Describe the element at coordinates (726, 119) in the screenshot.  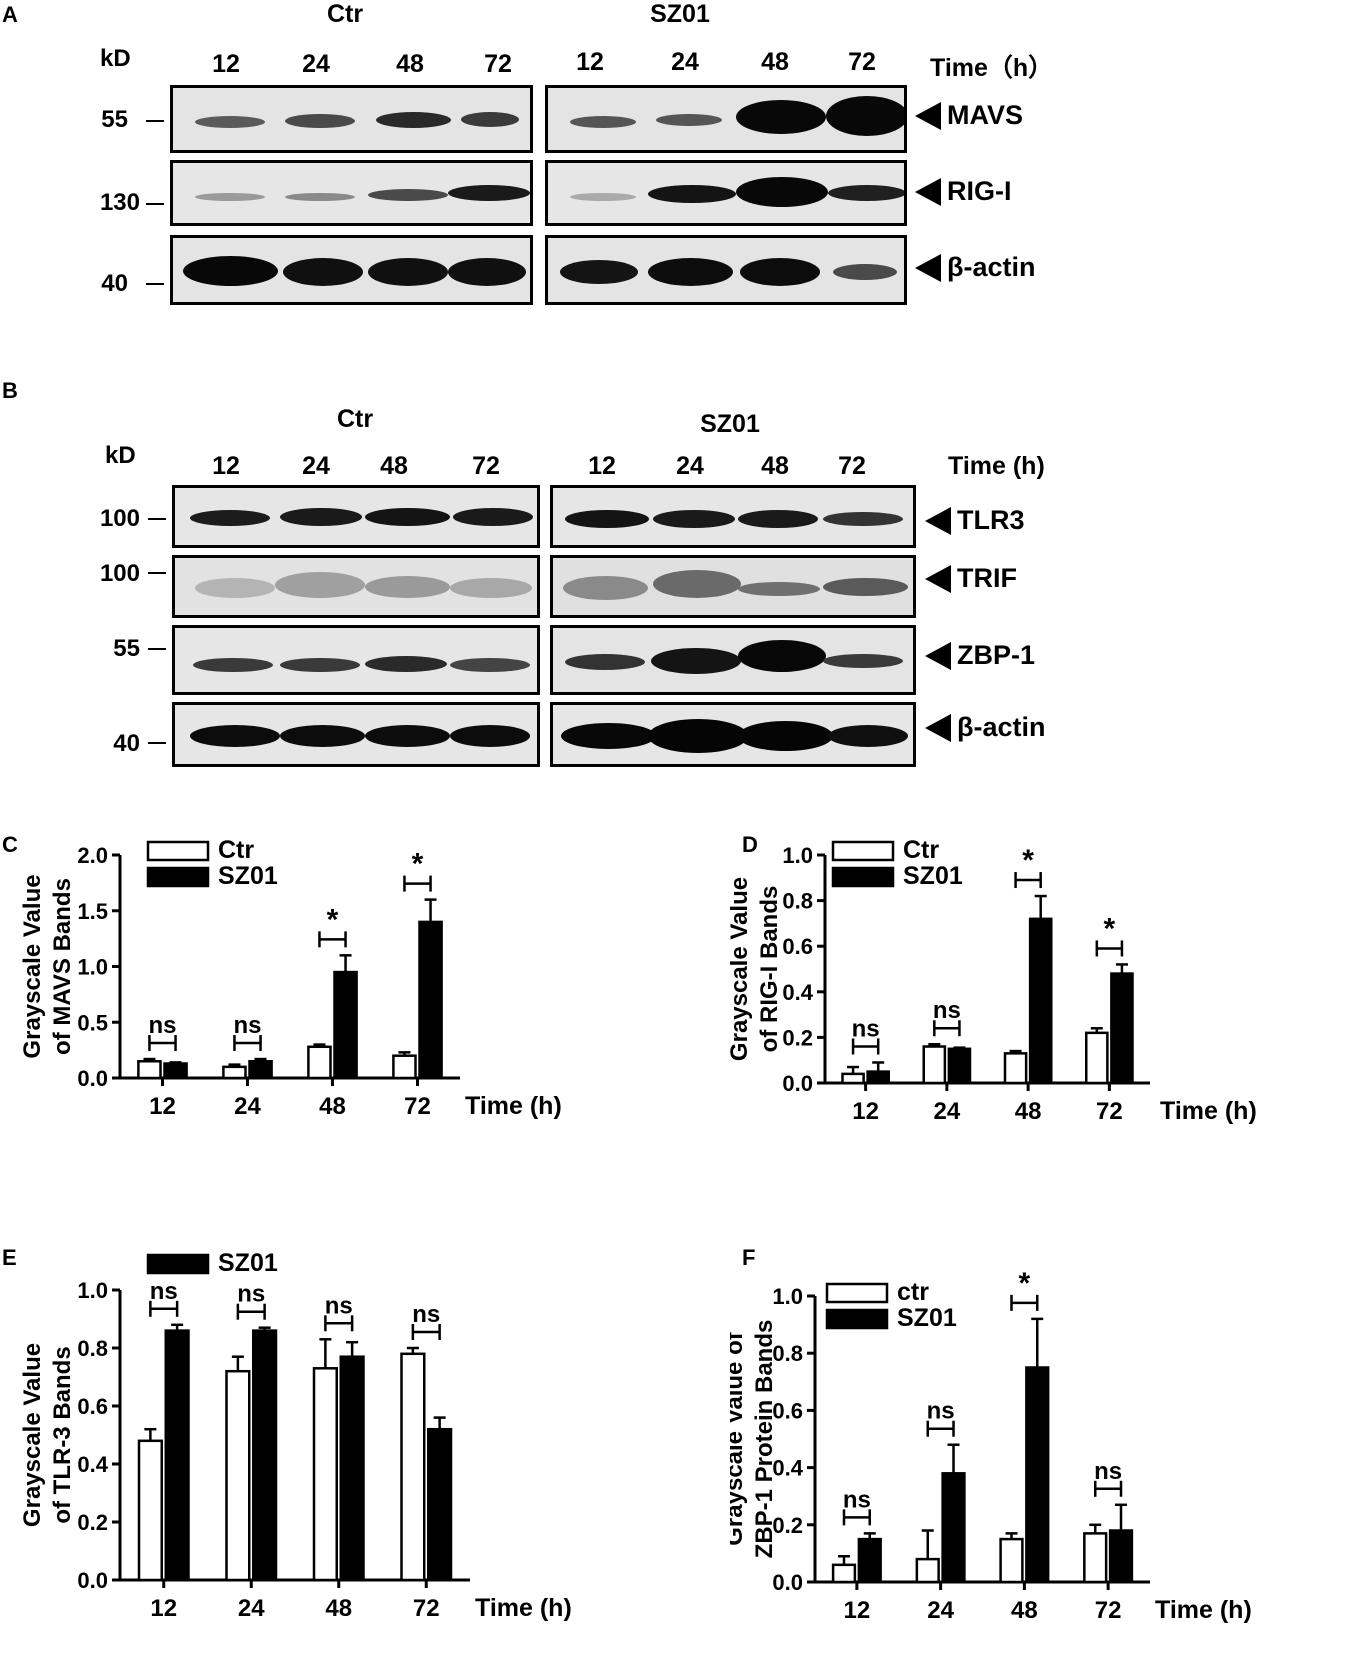
I see `blot-mavs-sz01` at that location.